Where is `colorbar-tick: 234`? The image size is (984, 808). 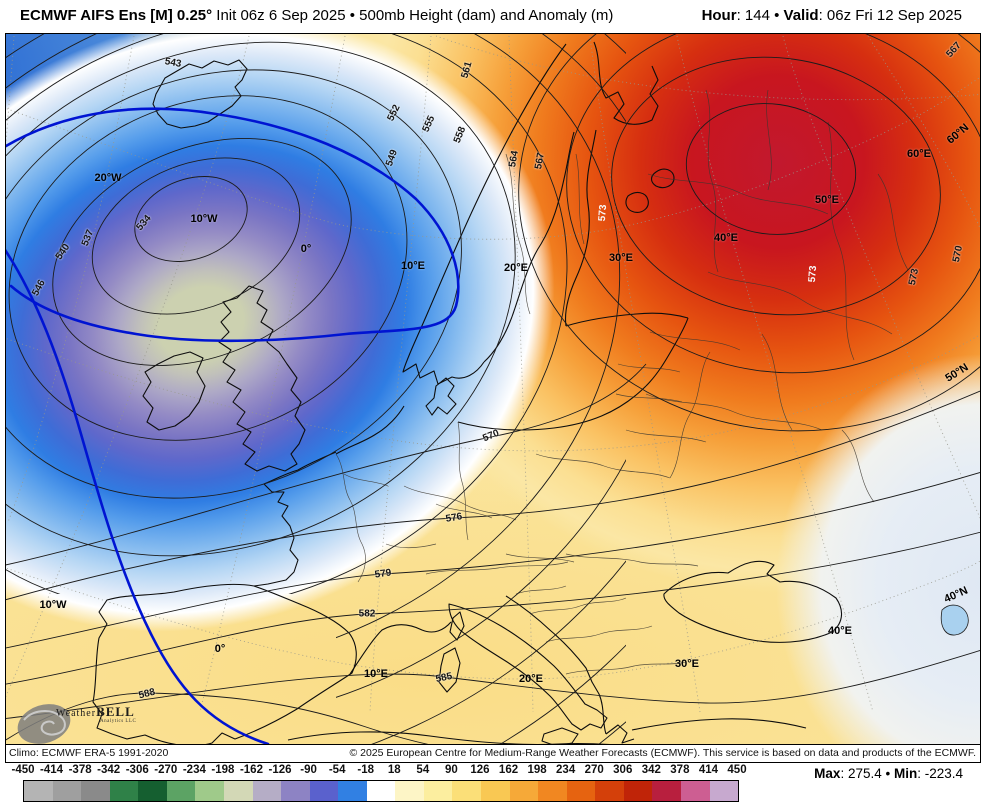
colorbar-tick: 234 is located at coordinates (566, 770).